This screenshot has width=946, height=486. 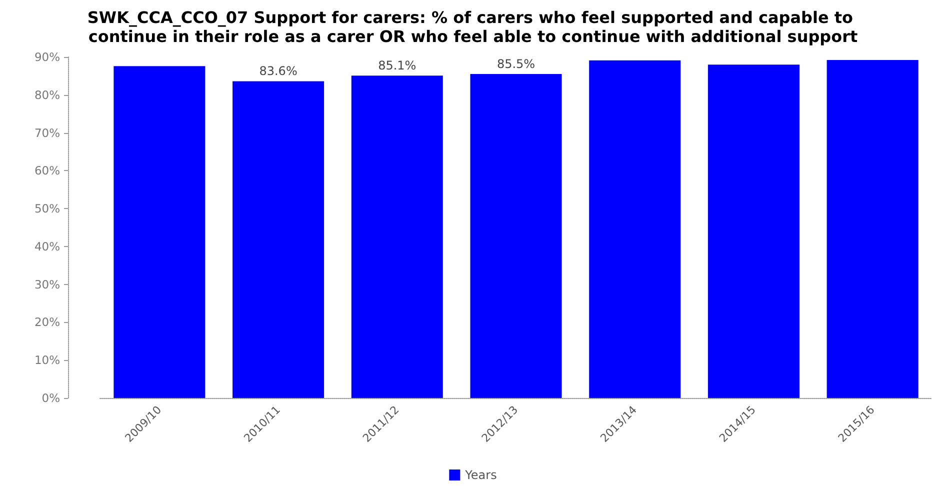 I want to click on y-tick-label: 10%, so click(x=47, y=360).